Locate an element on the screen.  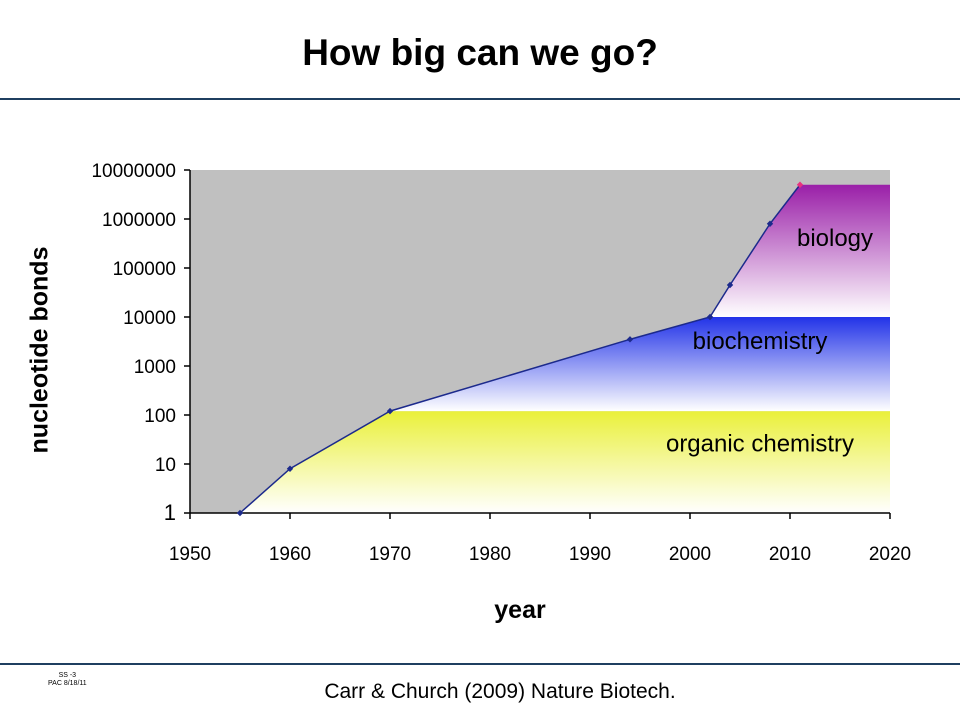
footer-id-line2: PAC 8/18/11 is located at coordinates (67, 683).